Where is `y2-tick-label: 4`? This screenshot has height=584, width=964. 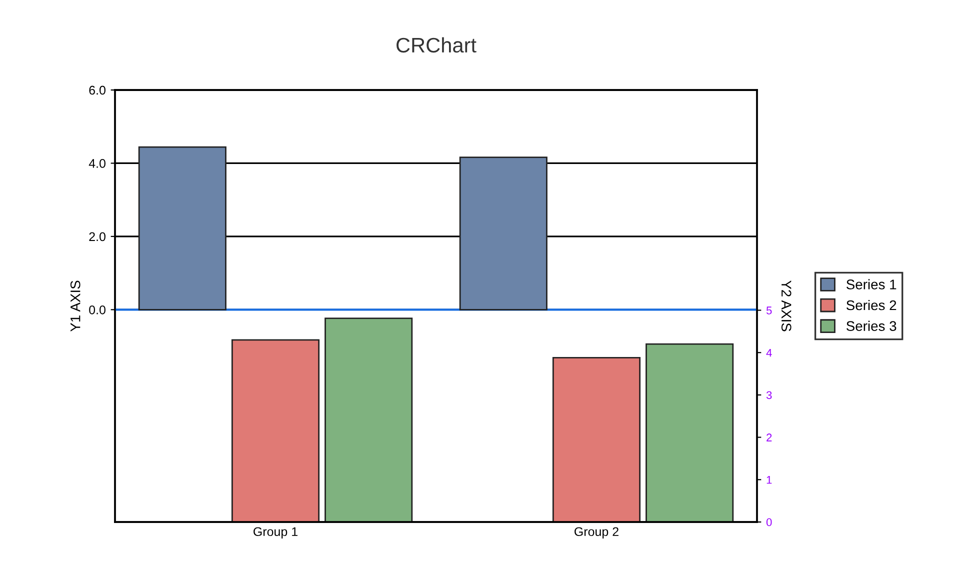 y2-tick-label: 4 is located at coordinates (769, 352).